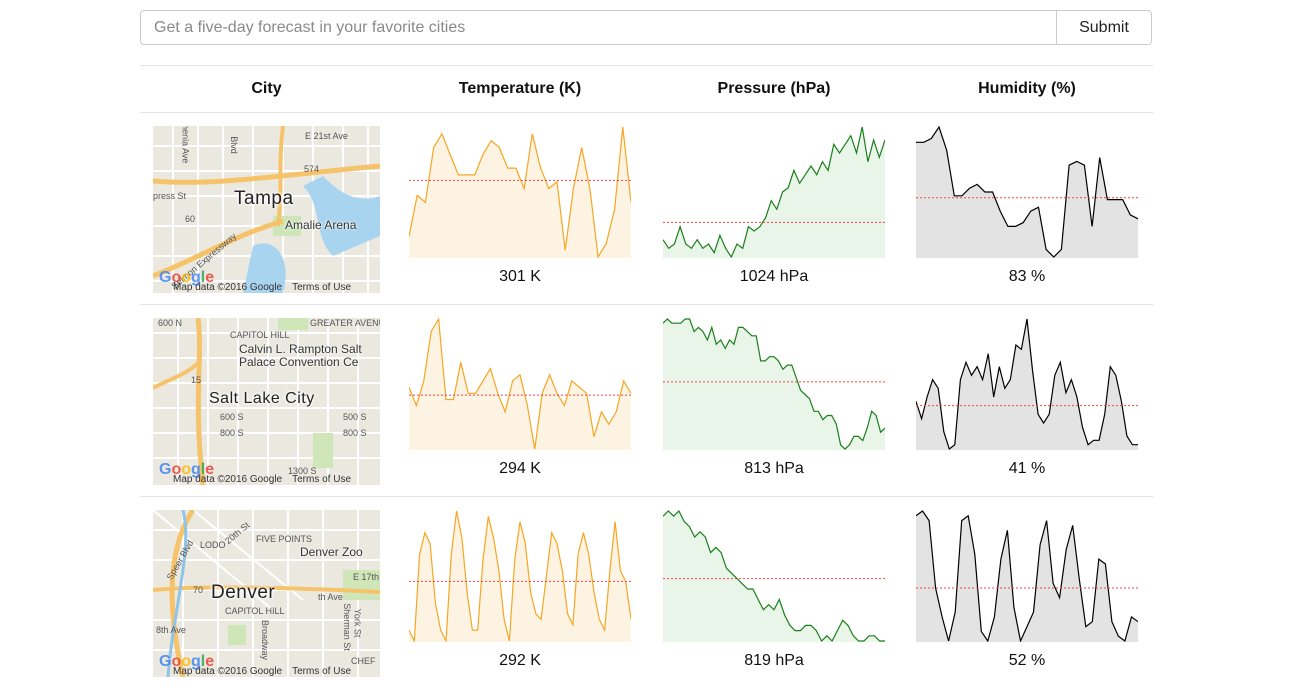  I want to click on map-district-label: CHEF, so click(363, 661).